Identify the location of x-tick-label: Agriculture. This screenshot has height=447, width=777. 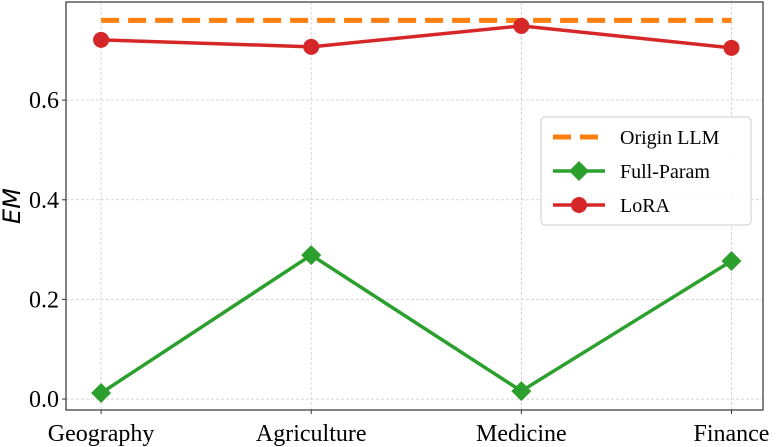
(311, 434).